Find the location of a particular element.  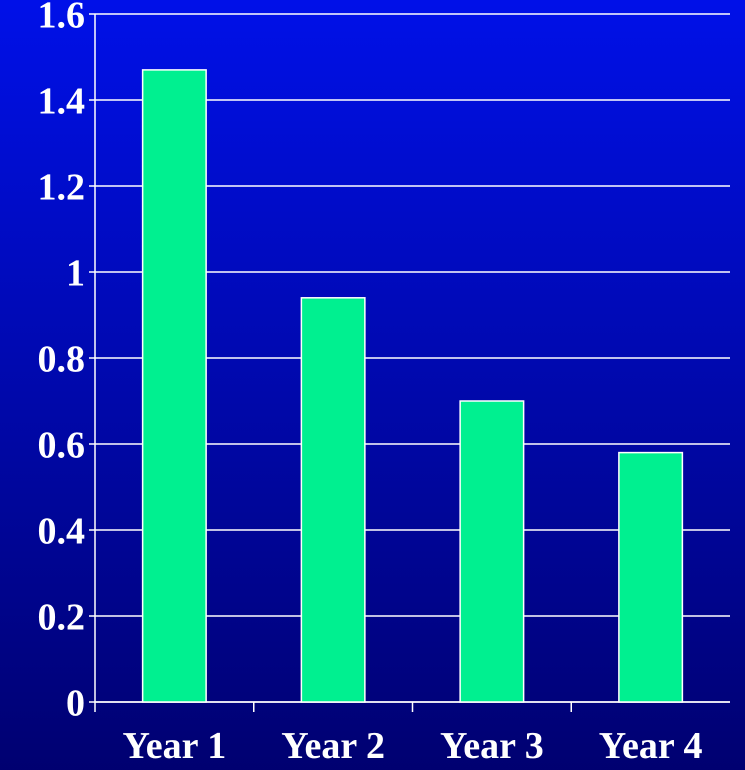

y-tick-label: 1.6 is located at coordinates (61, 18).